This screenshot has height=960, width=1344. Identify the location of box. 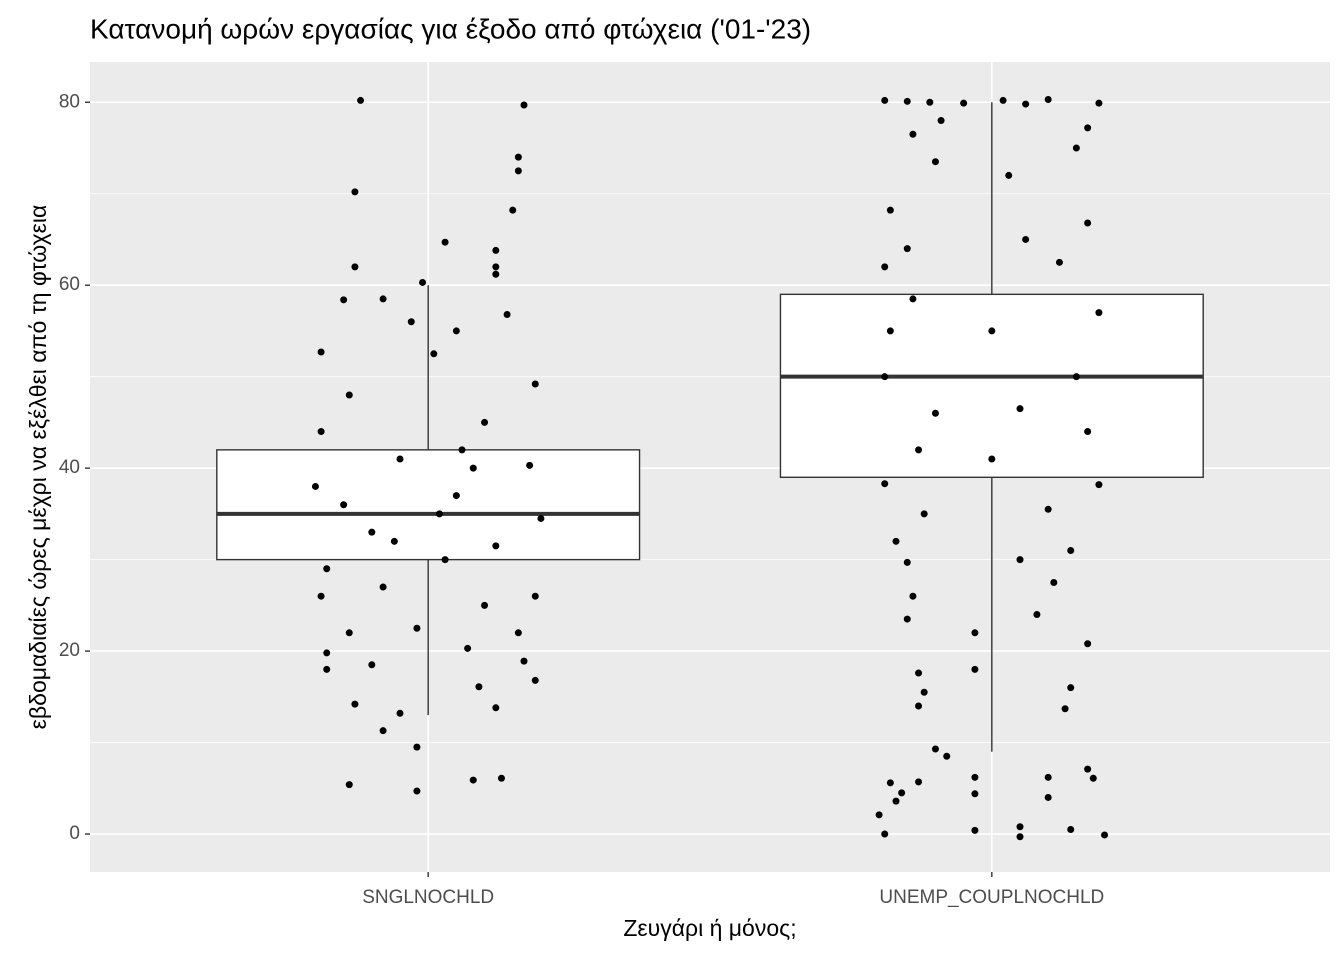
(428, 505).